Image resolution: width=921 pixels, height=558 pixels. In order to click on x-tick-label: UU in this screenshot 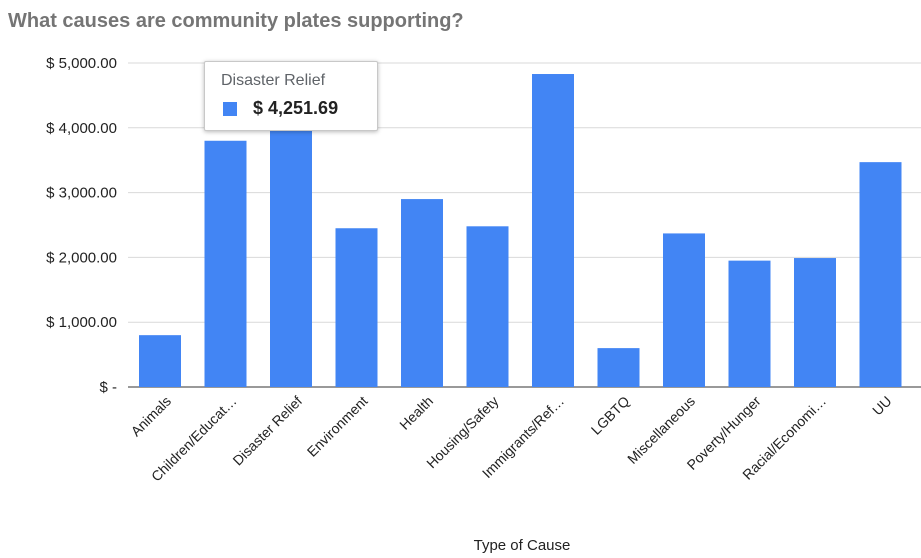, I will do `click(882, 406)`.